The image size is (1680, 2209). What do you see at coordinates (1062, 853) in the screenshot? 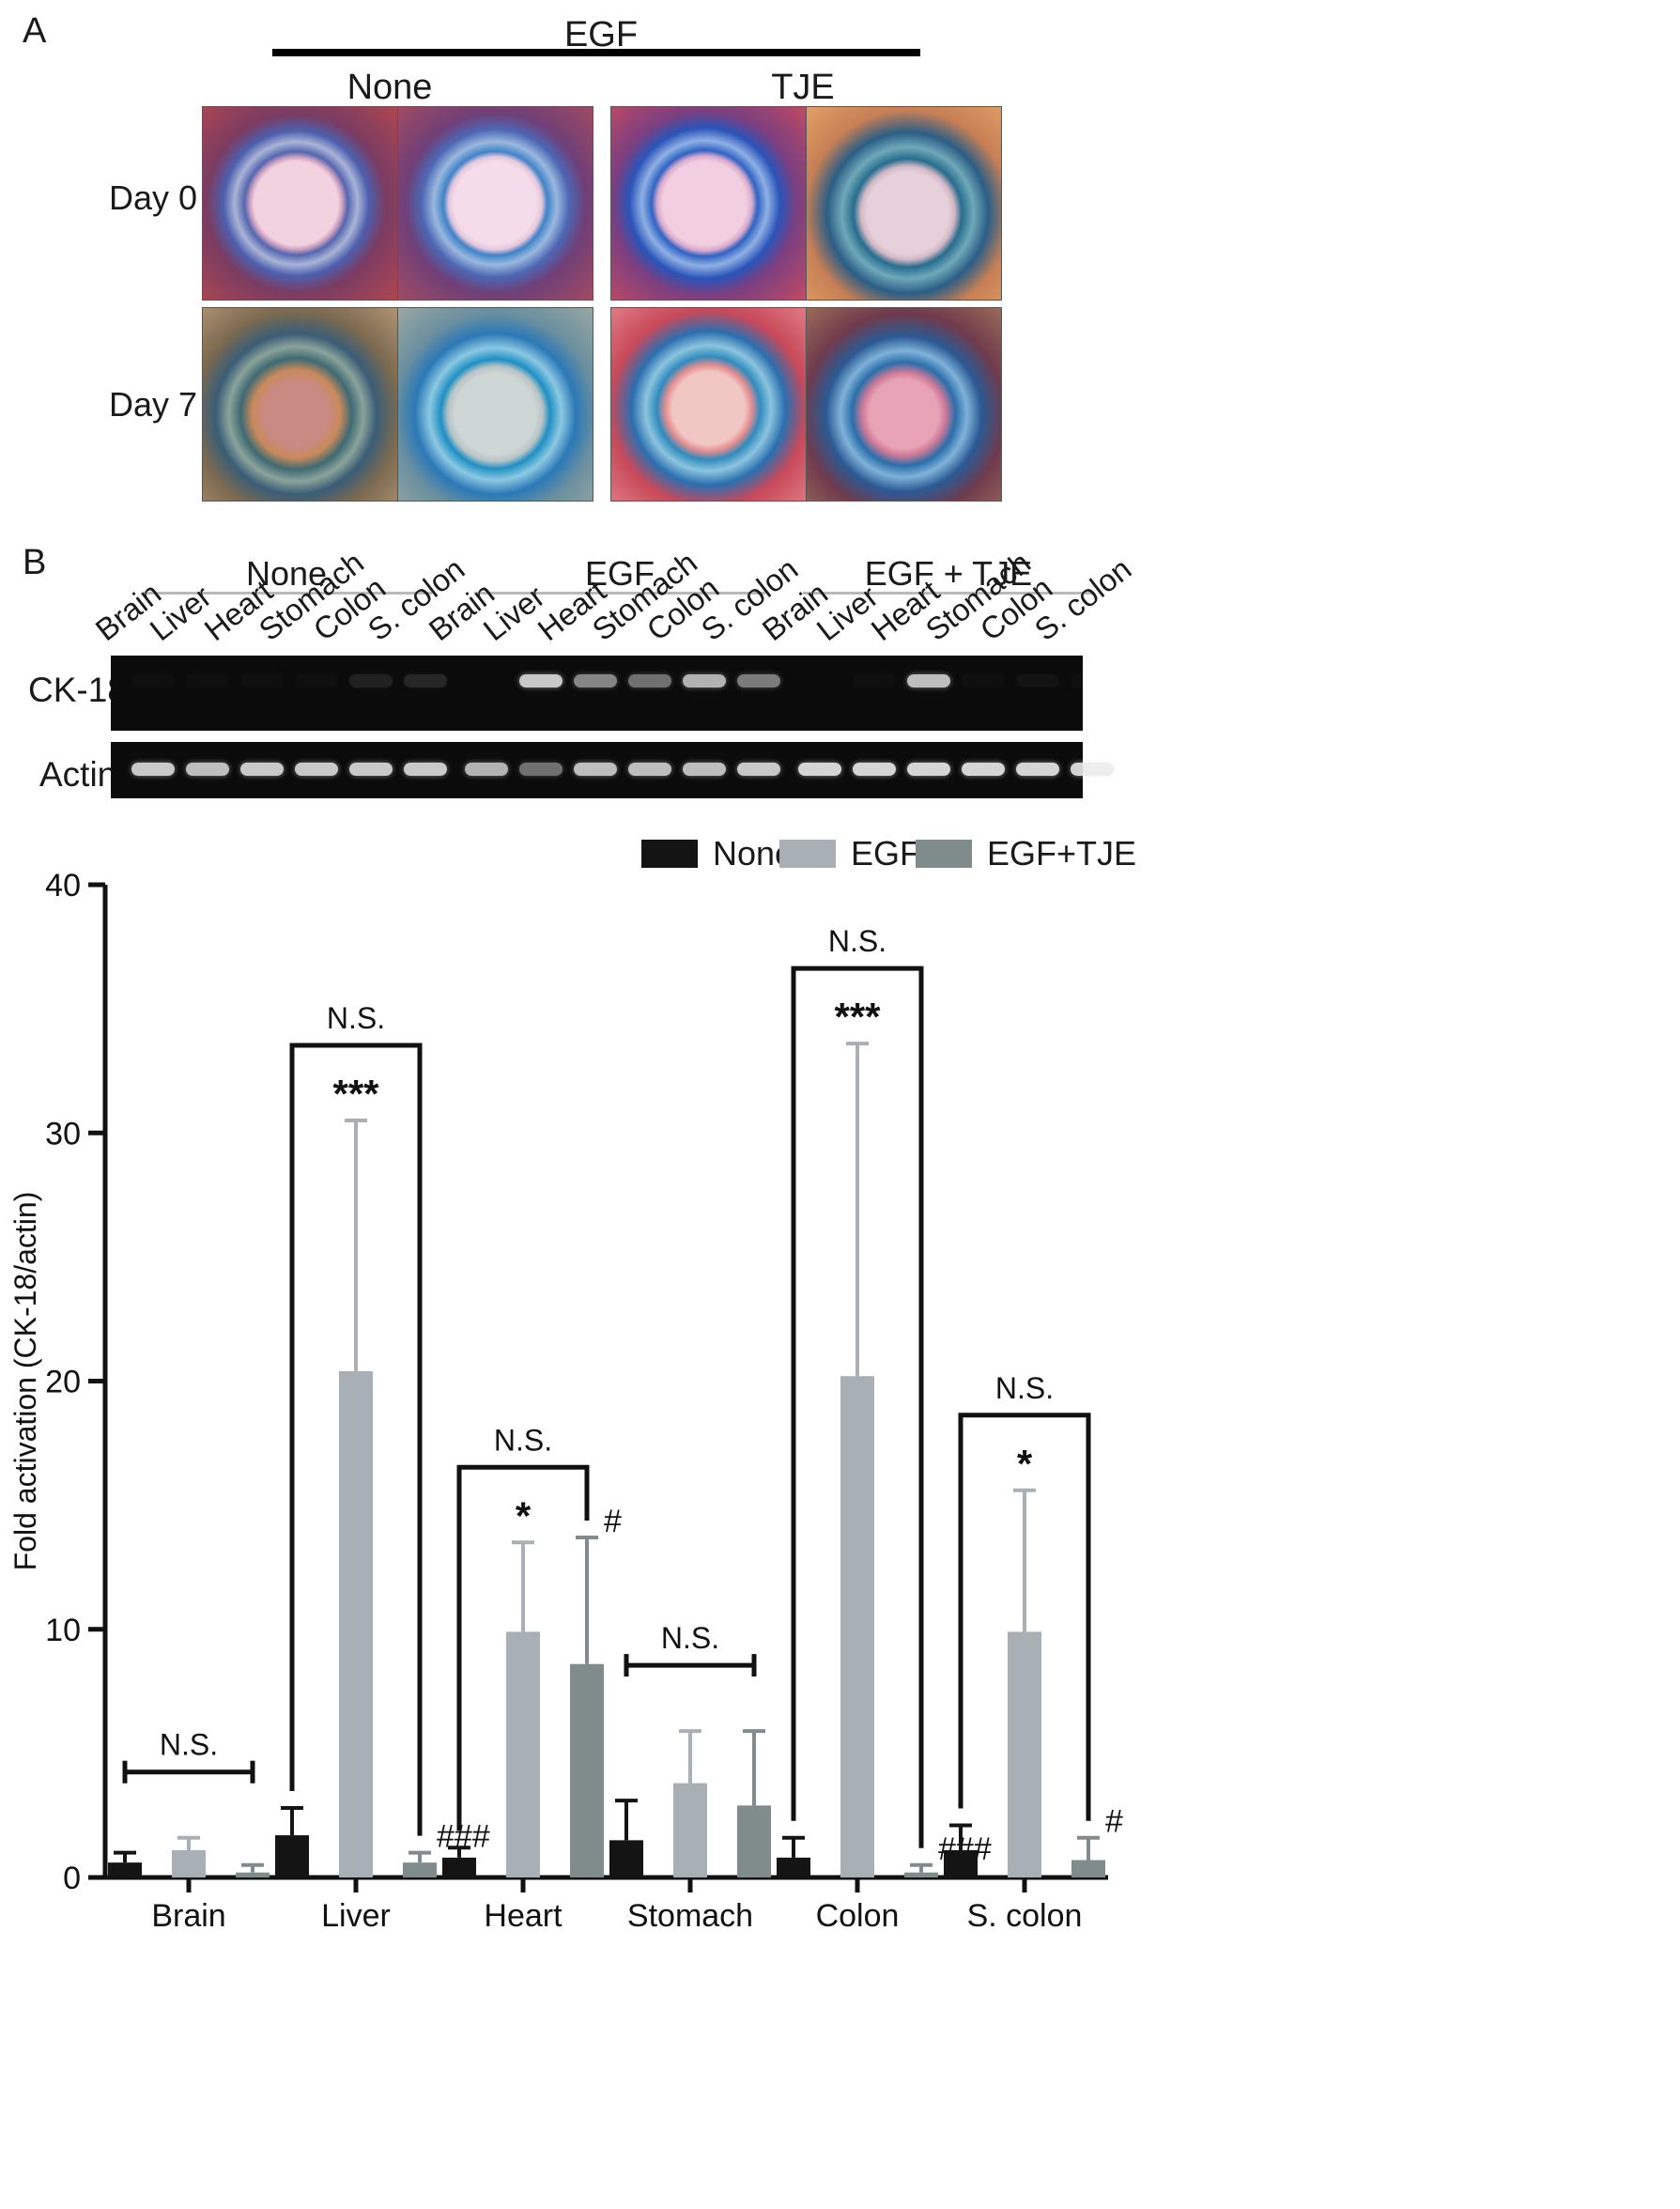
I see `legend-label-egf-tje: EGF+TJE` at bounding box center [1062, 853].